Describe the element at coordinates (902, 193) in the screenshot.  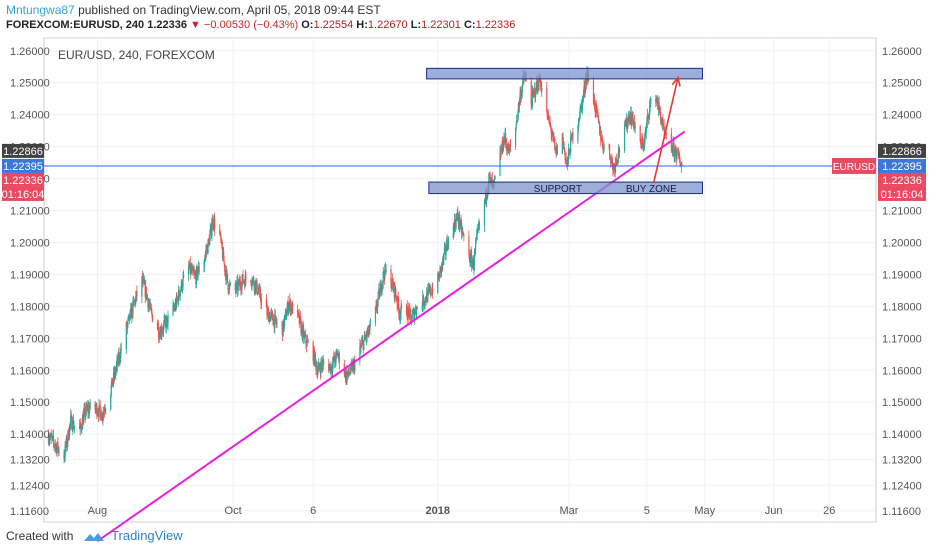
I see `price-badge-right` at that location.